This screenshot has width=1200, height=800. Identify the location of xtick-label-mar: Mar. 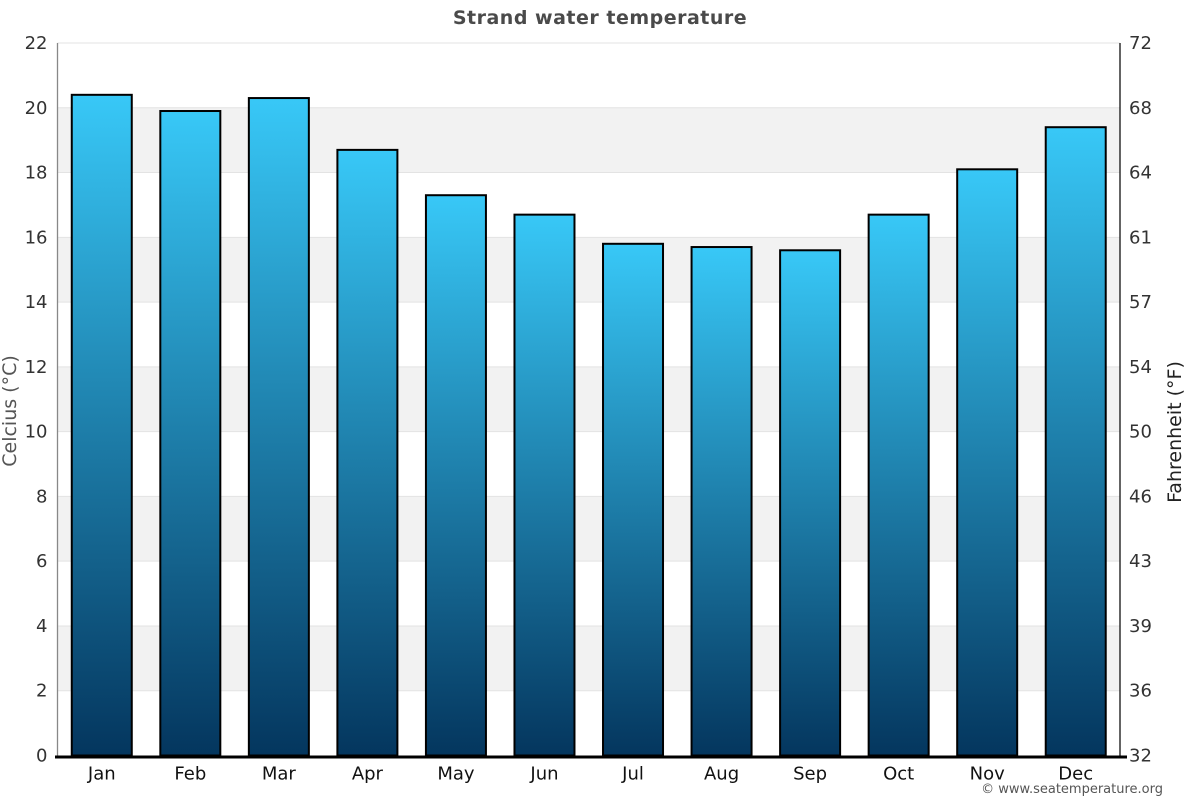
(279, 774).